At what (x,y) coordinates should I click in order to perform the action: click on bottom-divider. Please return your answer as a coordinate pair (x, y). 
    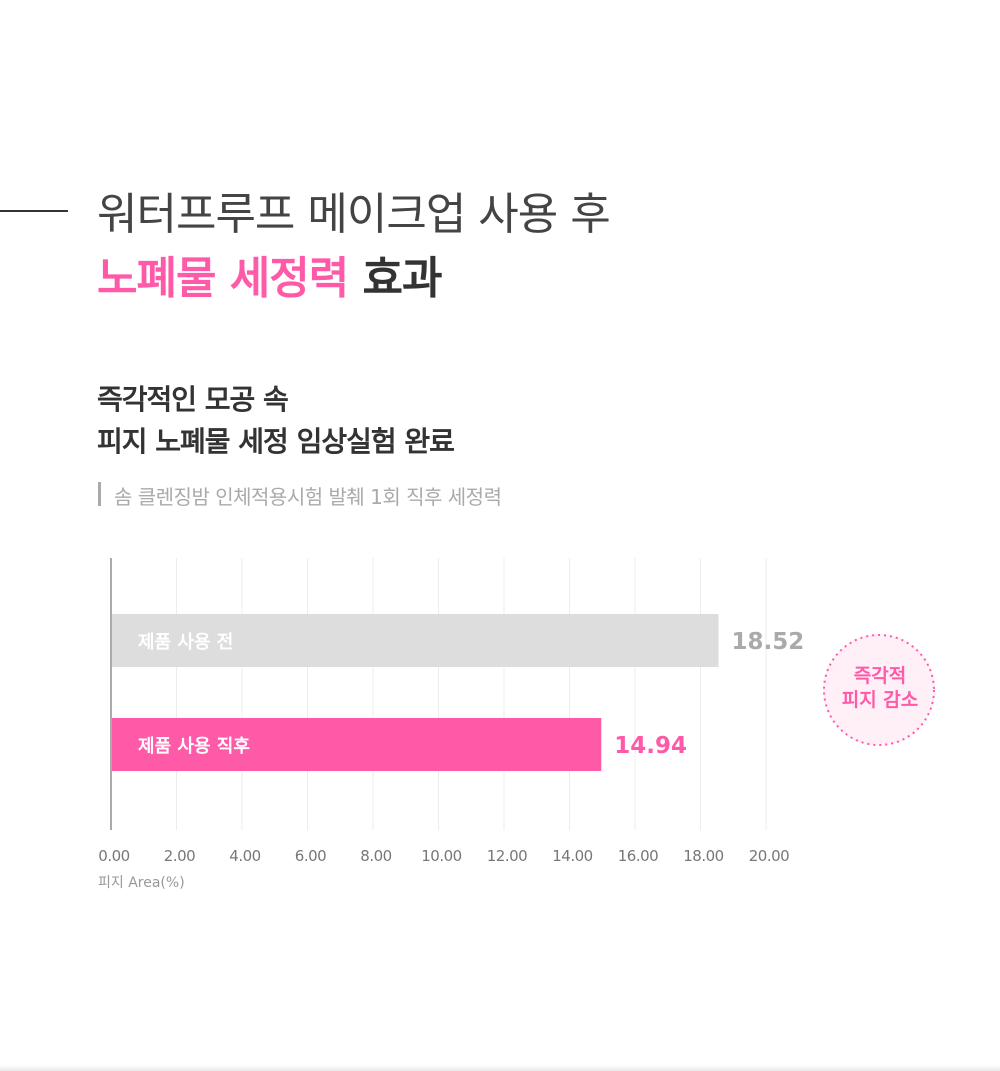
    Looking at the image, I should click on (500, 1068).